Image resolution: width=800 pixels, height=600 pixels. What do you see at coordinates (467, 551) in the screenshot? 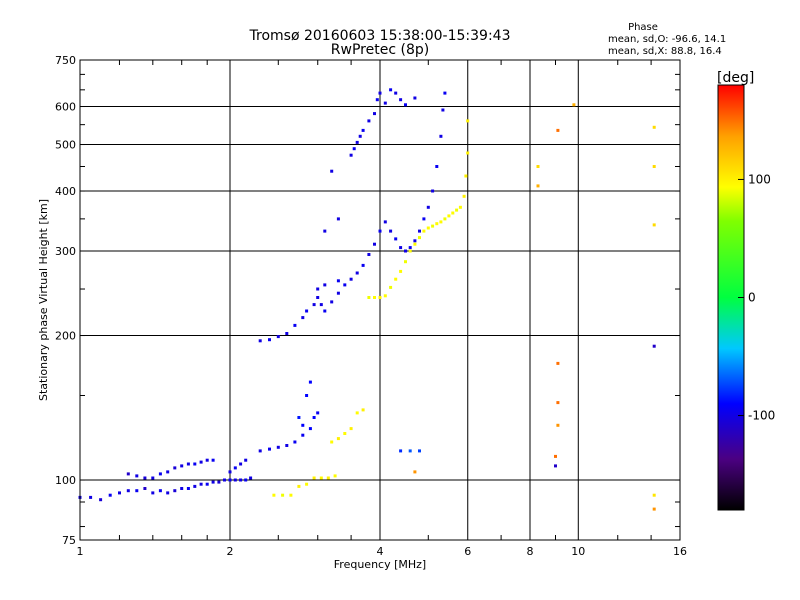
I see `x-tick-label: 6` at bounding box center [467, 551].